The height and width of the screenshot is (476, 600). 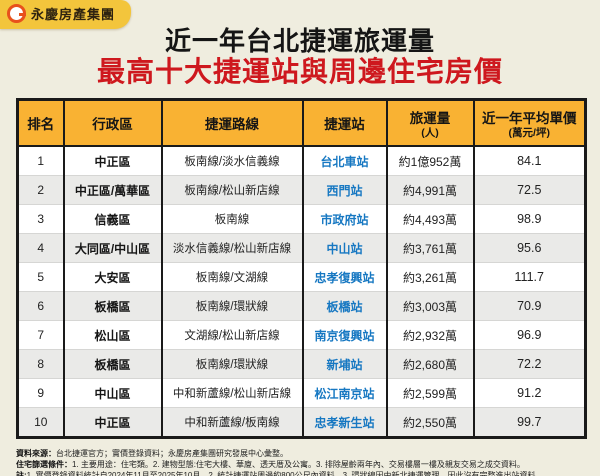 What do you see at coordinates (529, 160) in the screenshot?
I see `price-cell: 84.1` at bounding box center [529, 160].